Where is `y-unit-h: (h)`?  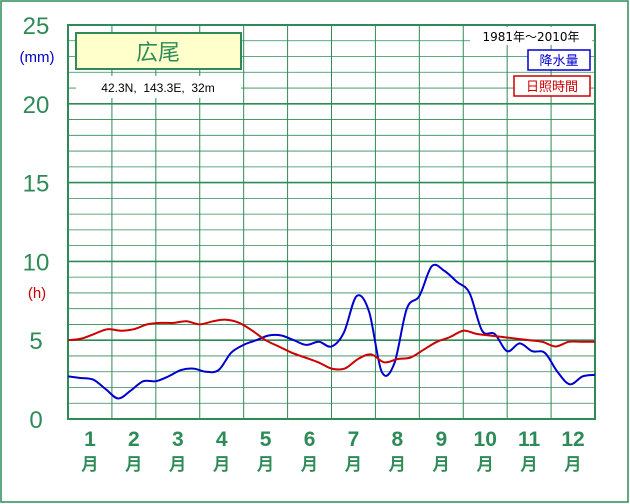 y-unit-h: (h) is located at coordinates (37, 293).